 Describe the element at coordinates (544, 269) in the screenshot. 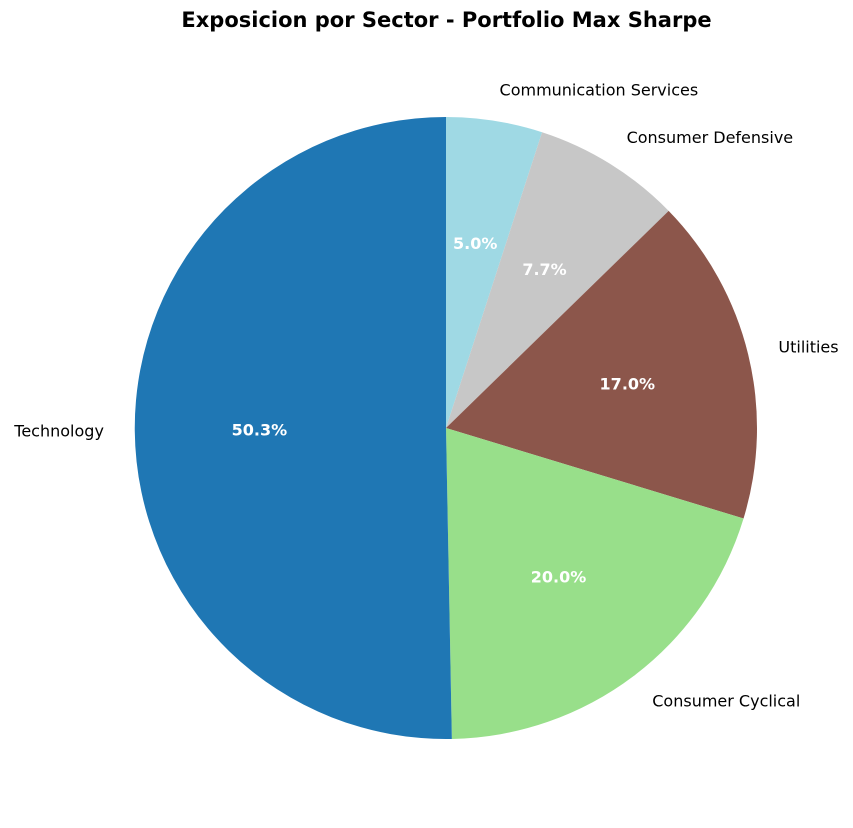

I see `pct-label-consumer-defensive: 7.7%` at that location.